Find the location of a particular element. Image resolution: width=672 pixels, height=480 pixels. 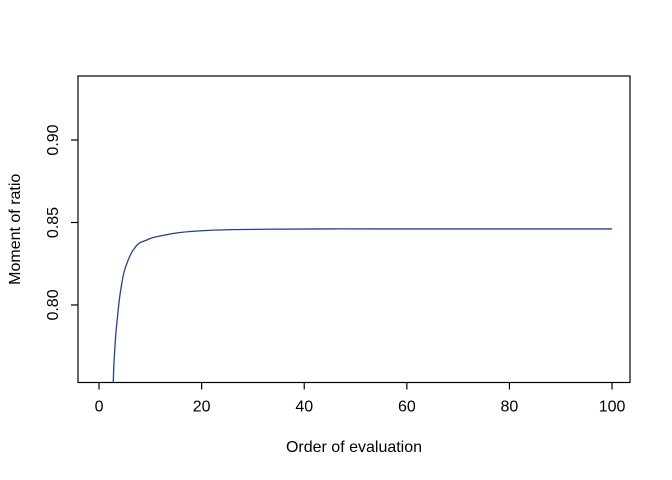

x-axis-tick-label: 100 is located at coordinates (612, 407).